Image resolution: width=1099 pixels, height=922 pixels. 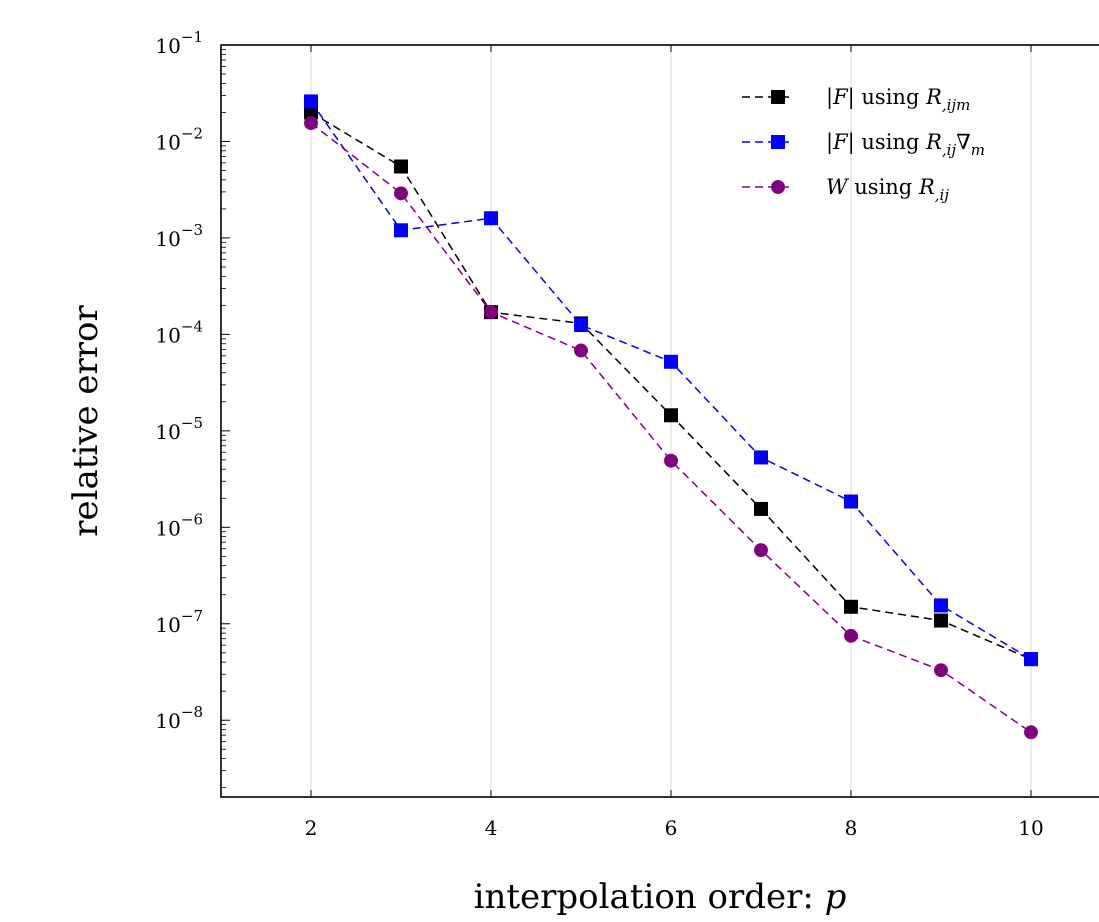 I want to click on minor-ticks, so click(x=225, y=416).